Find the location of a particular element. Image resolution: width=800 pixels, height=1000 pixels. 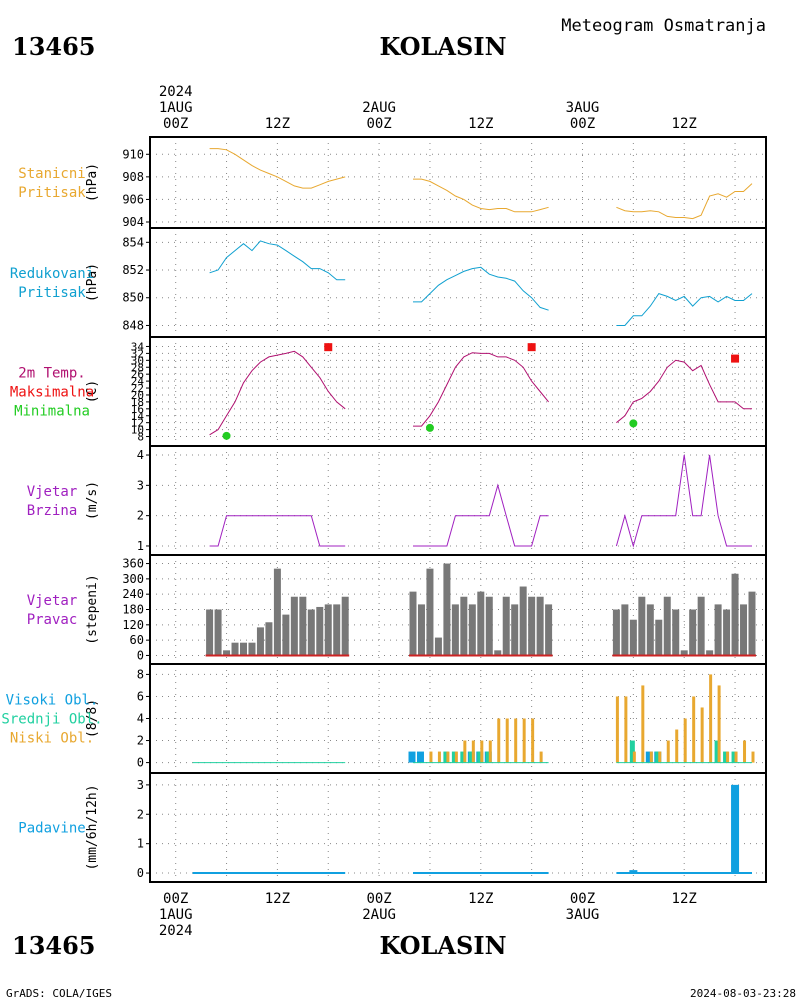

y-tick-label: 3 is located at coordinates (140, 485).